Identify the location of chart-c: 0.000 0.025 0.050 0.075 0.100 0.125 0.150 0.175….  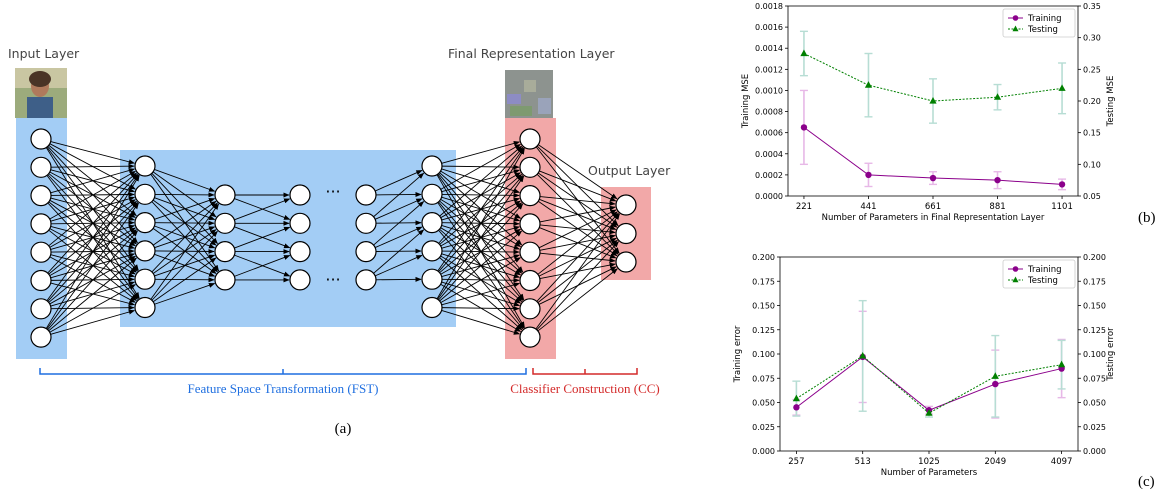
(924, 365).